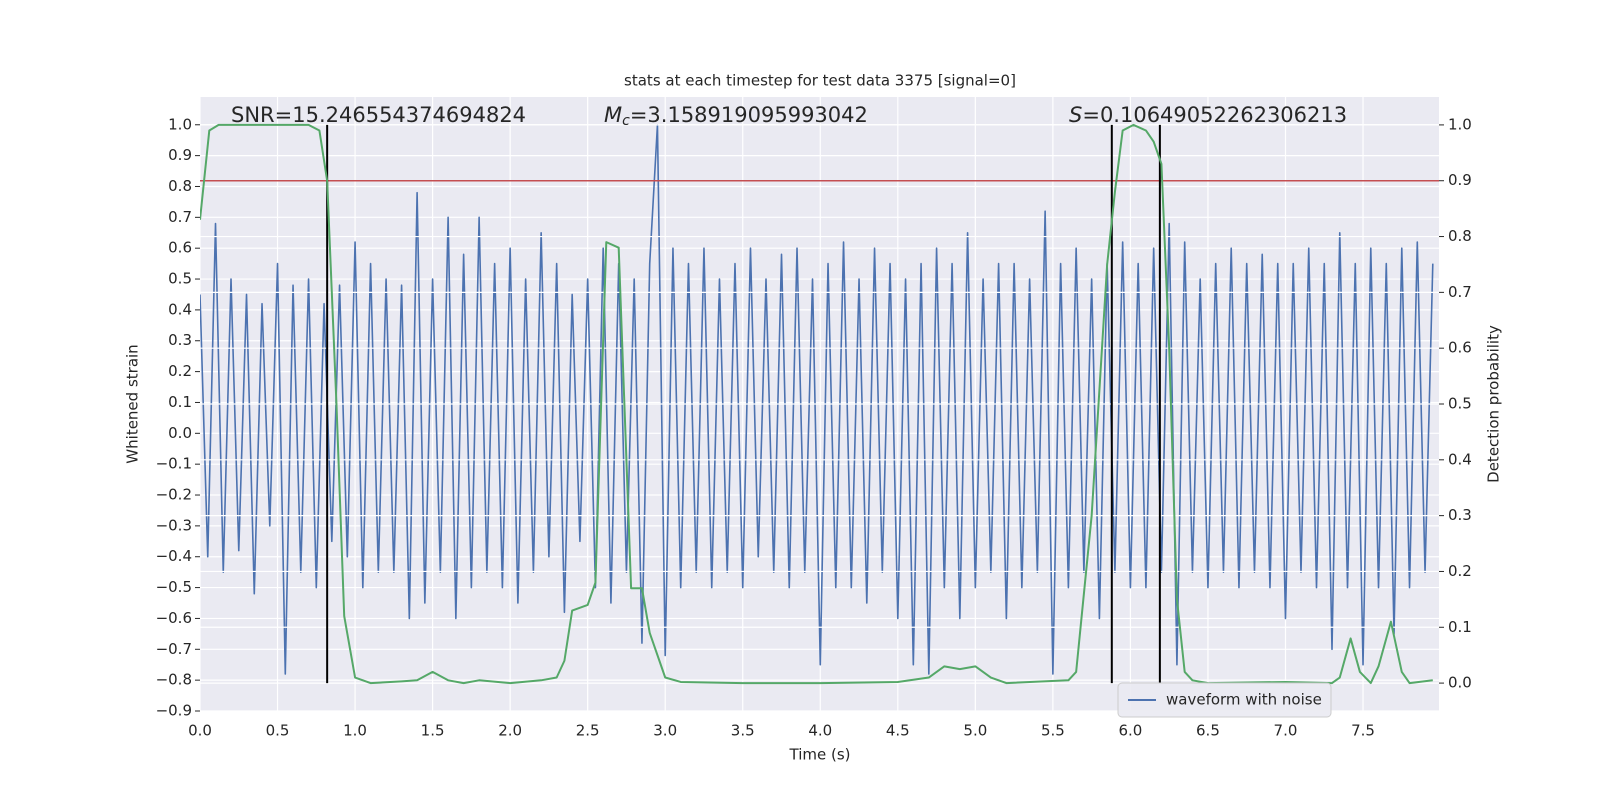  Describe the element at coordinates (626, 121) in the screenshot. I see `annotation-subscript: c` at that location.